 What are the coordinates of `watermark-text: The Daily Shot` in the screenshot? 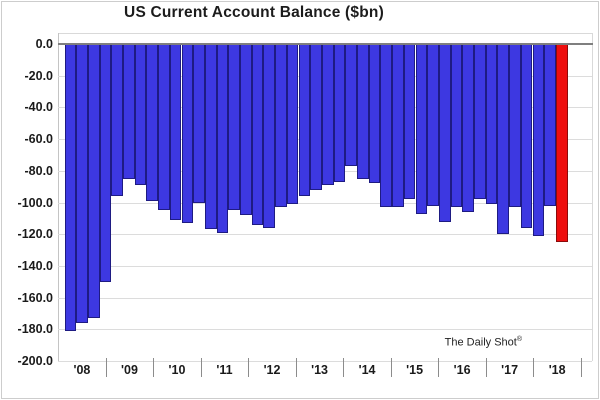 It's located at (480, 342).